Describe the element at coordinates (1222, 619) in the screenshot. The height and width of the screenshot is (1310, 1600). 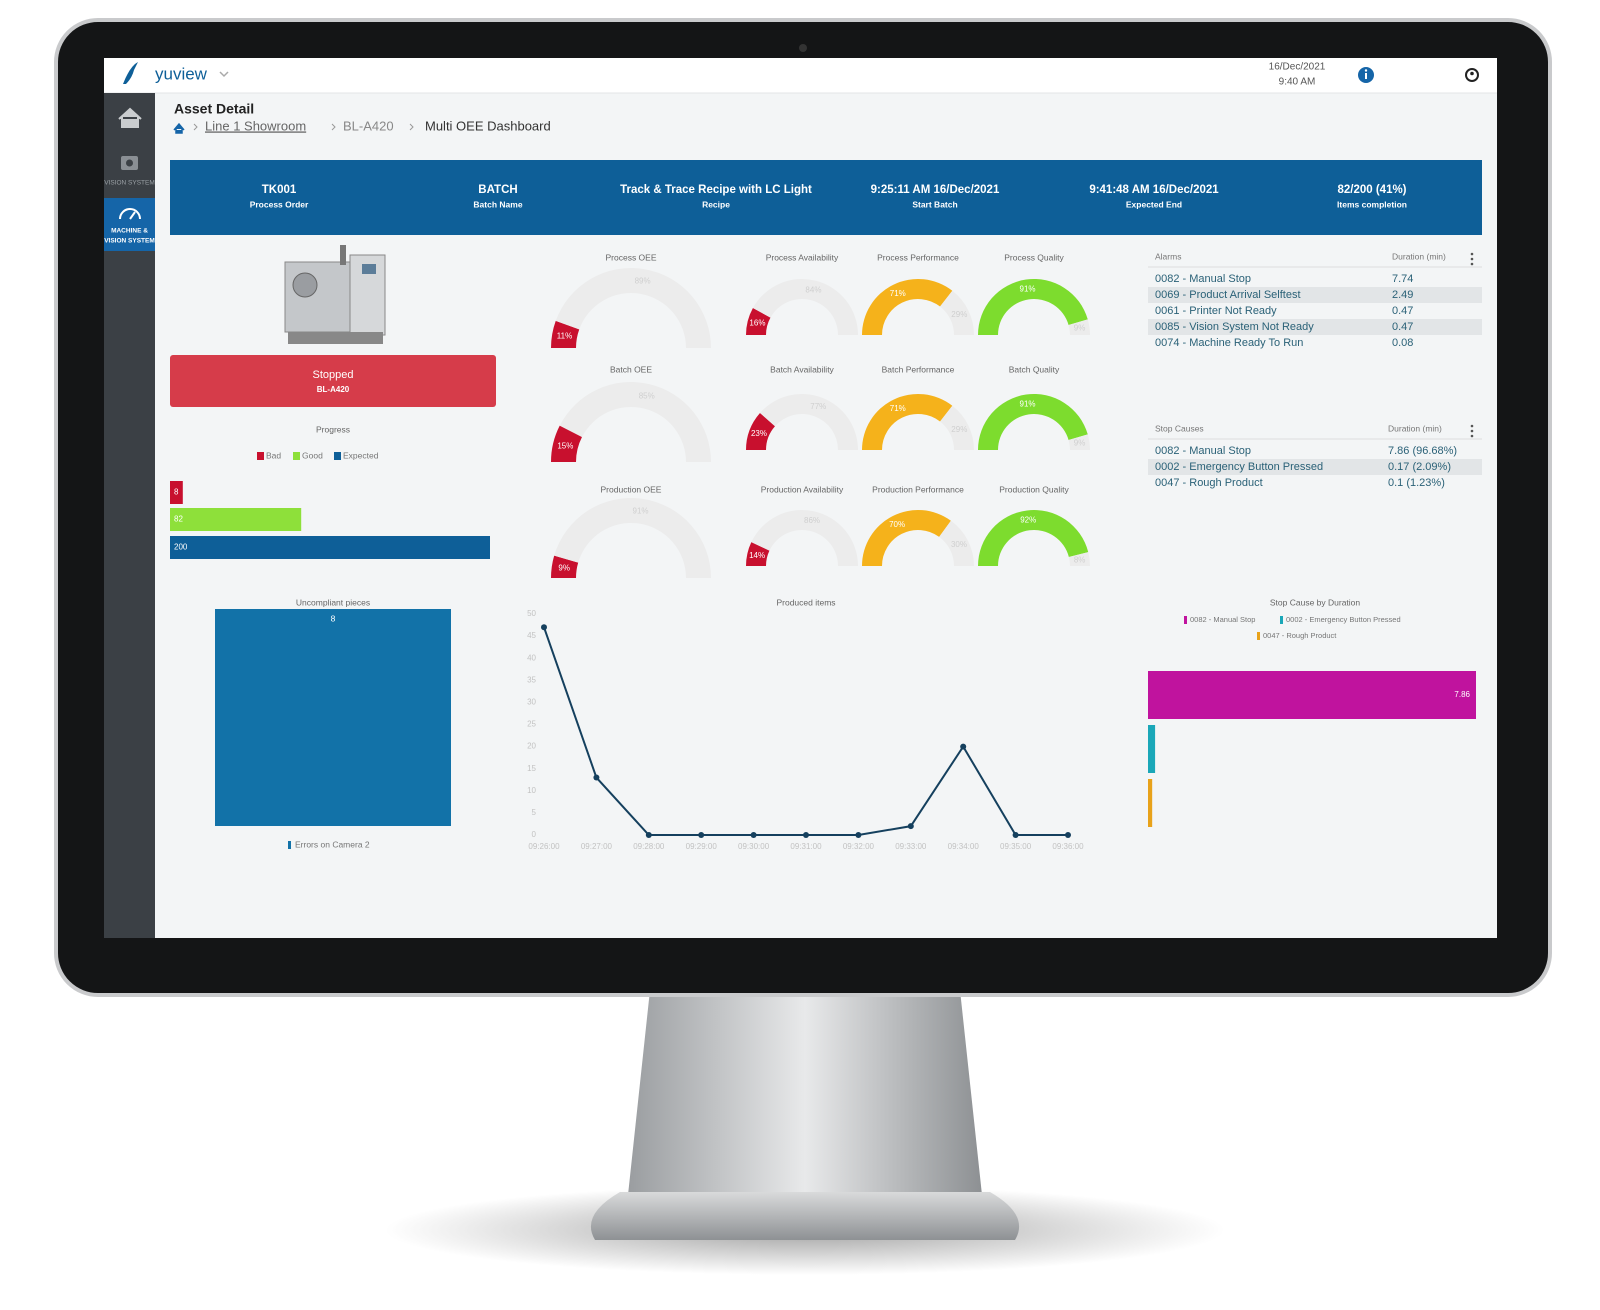
I see `legend-label: 0082 - Manual Stop` at that location.